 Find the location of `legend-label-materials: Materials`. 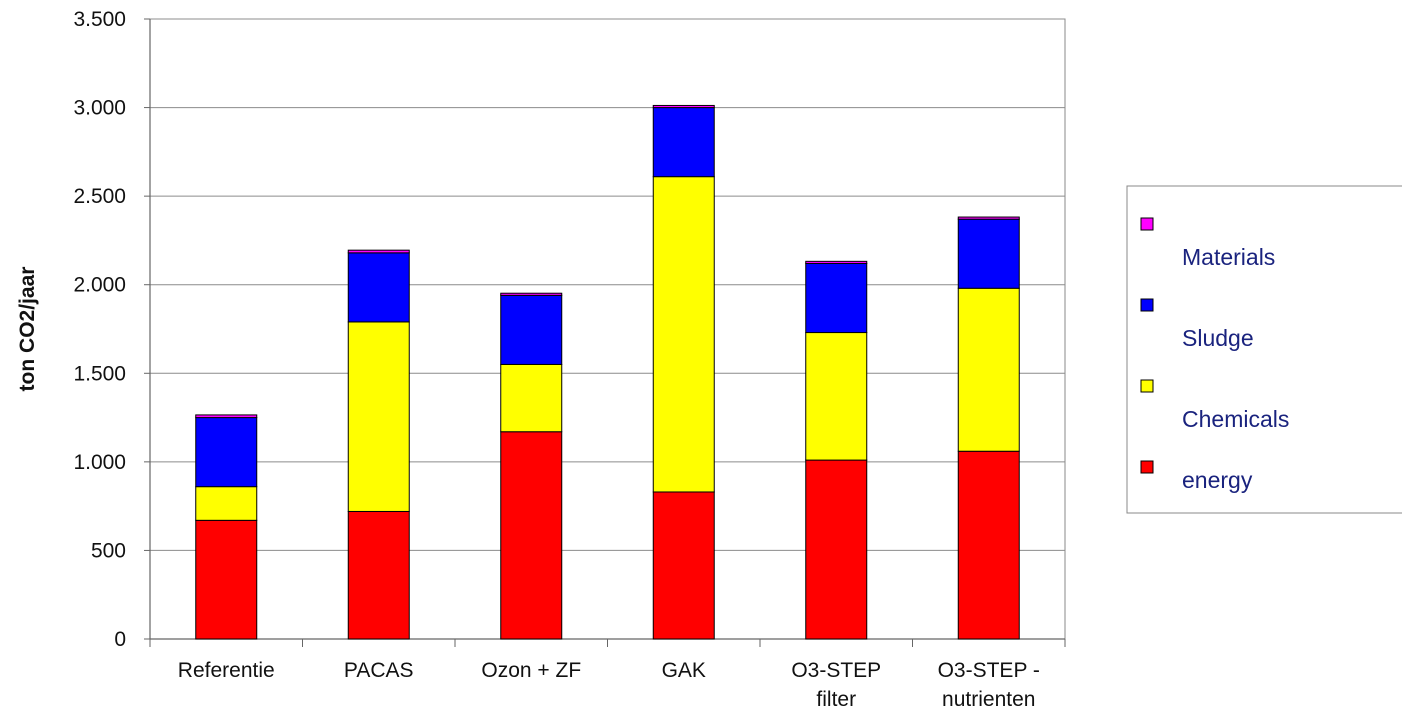

legend-label-materials: Materials is located at coordinates (1228, 257).